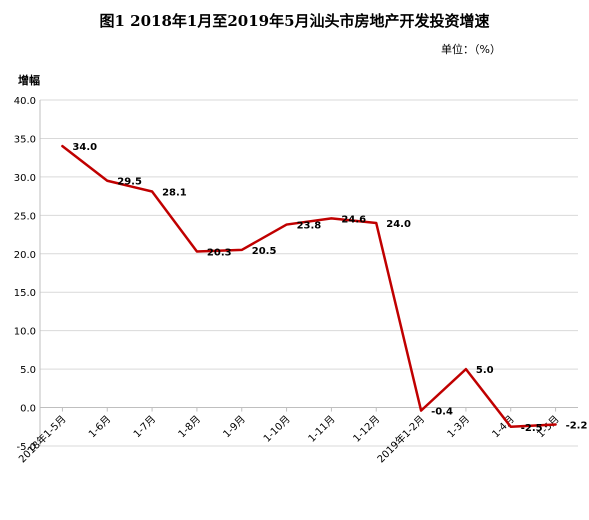 This screenshot has width=589, height=520. Describe the element at coordinates (532, 428) in the screenshot. I see `data-label: -2.5` at that location.